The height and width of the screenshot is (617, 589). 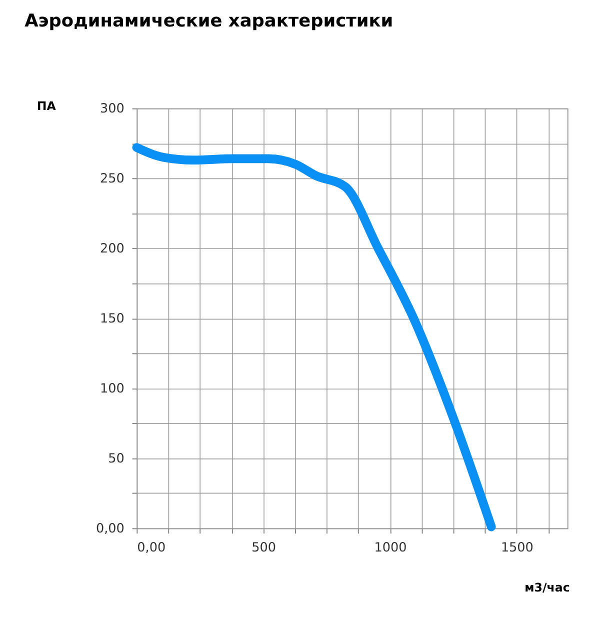 What do you see at coordinates (110, 529) in the screenshot?
I see `y-tick-label: 0,00` at bounding box center [110, 529].